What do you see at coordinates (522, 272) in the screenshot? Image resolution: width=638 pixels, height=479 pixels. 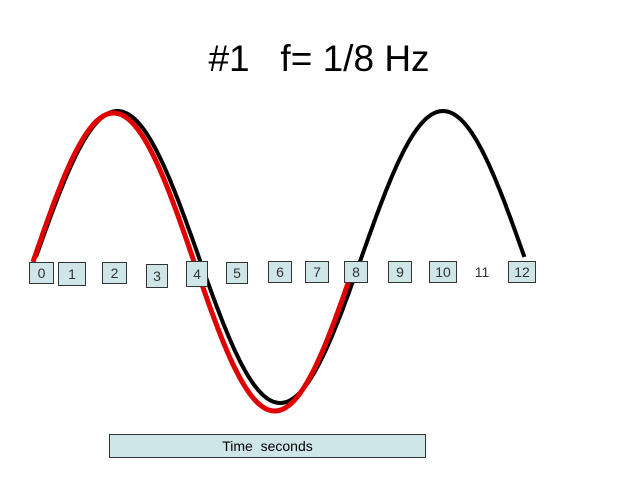 I see `tick-label-12: 12` at bounding box center [522, 272].